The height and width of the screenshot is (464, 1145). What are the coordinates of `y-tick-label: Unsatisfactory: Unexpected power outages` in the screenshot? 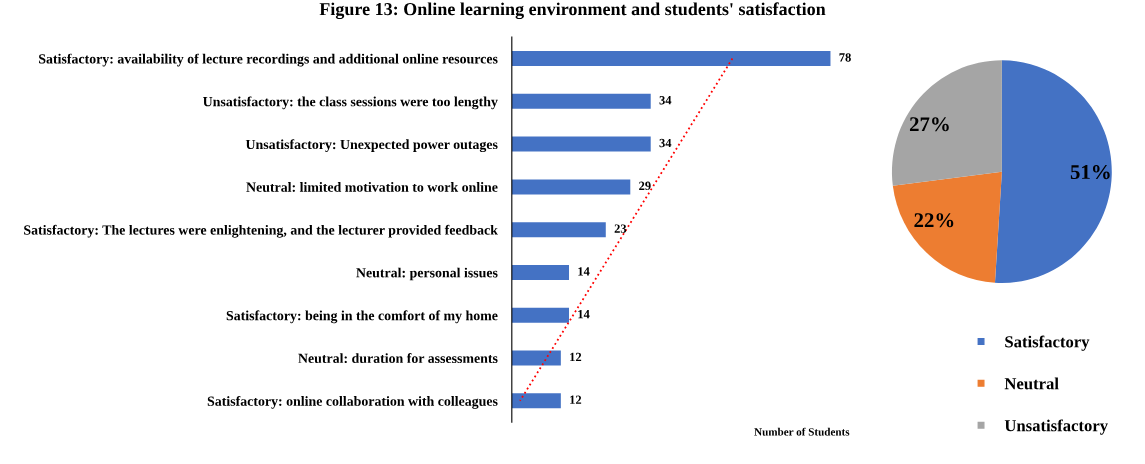 It's located at (371, 146).